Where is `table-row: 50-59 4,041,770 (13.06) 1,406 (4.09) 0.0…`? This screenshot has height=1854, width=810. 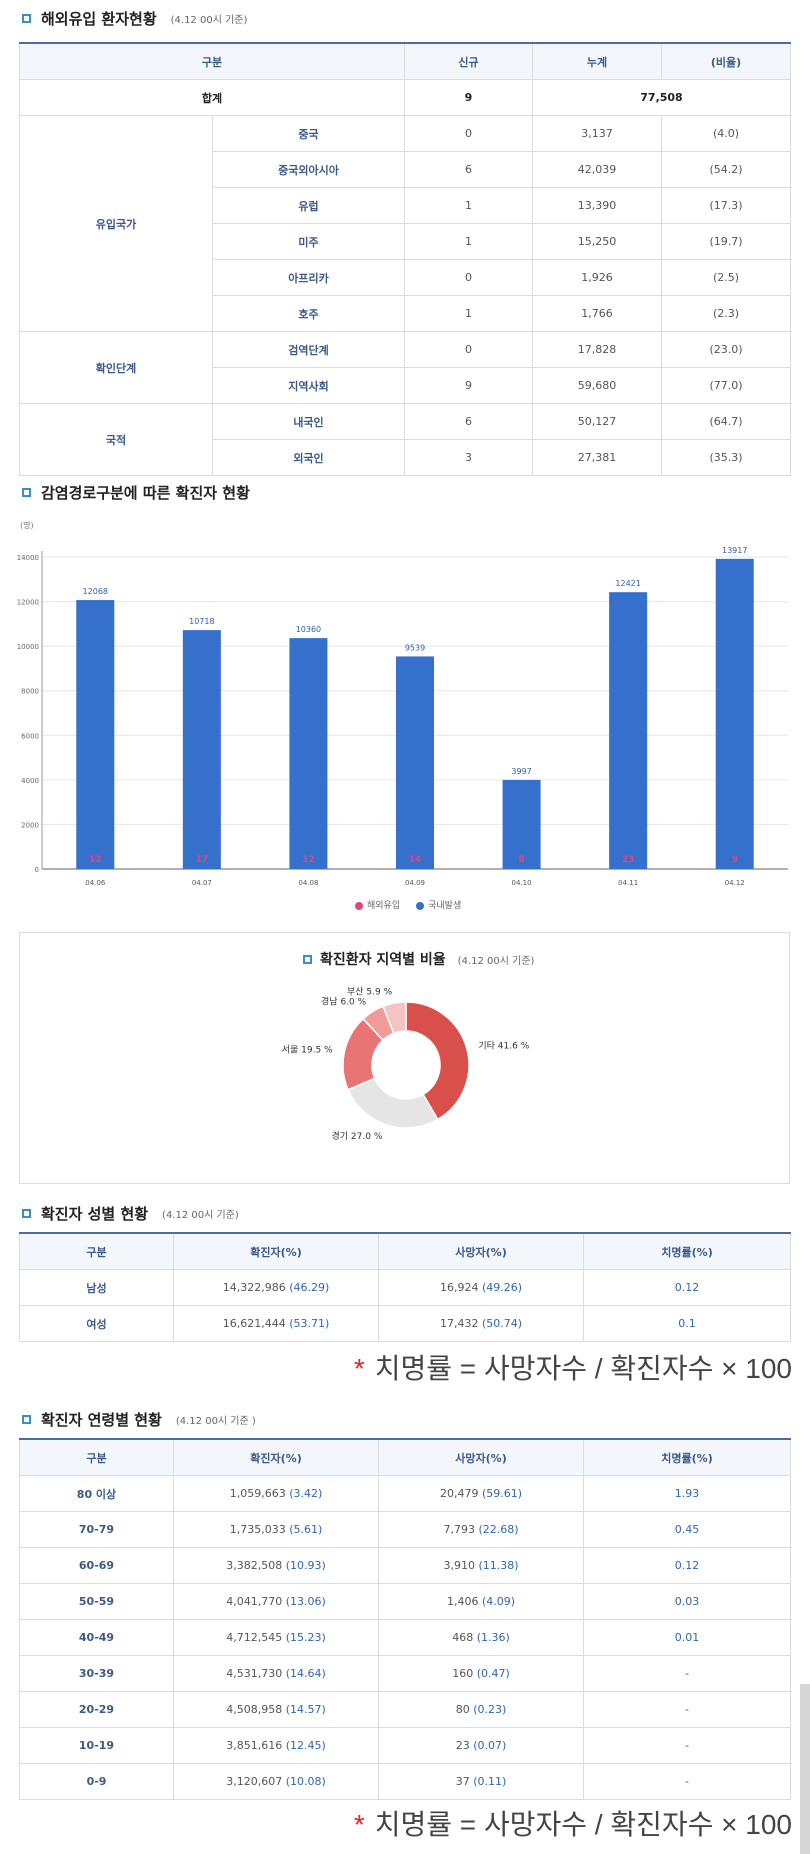
table-row: 50-59 4,041,770 (13.06) 1,406 (4.09) 0.0… is located at coordinates (405, 1601).